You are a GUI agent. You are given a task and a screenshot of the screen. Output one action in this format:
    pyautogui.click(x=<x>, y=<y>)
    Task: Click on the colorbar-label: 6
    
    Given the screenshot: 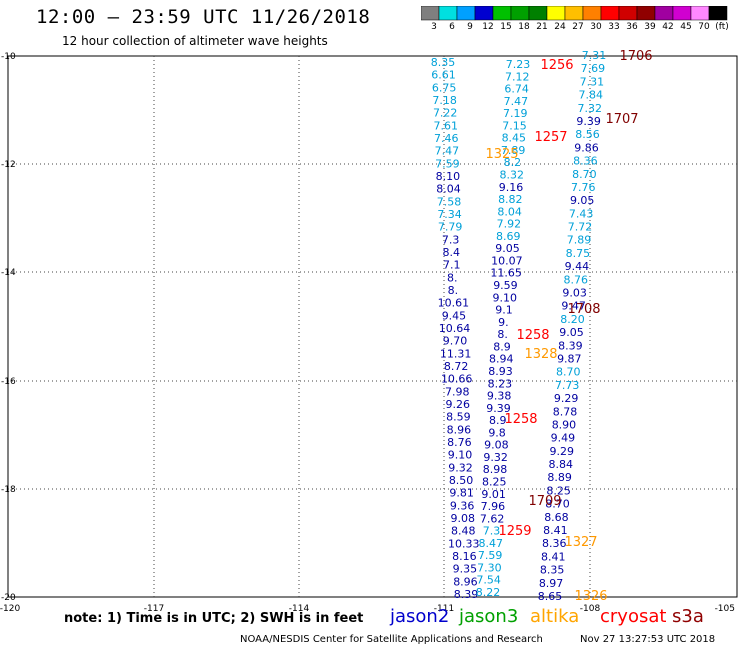 What is the action you would take?
    pyautogui.click(x=452, y=27)
    